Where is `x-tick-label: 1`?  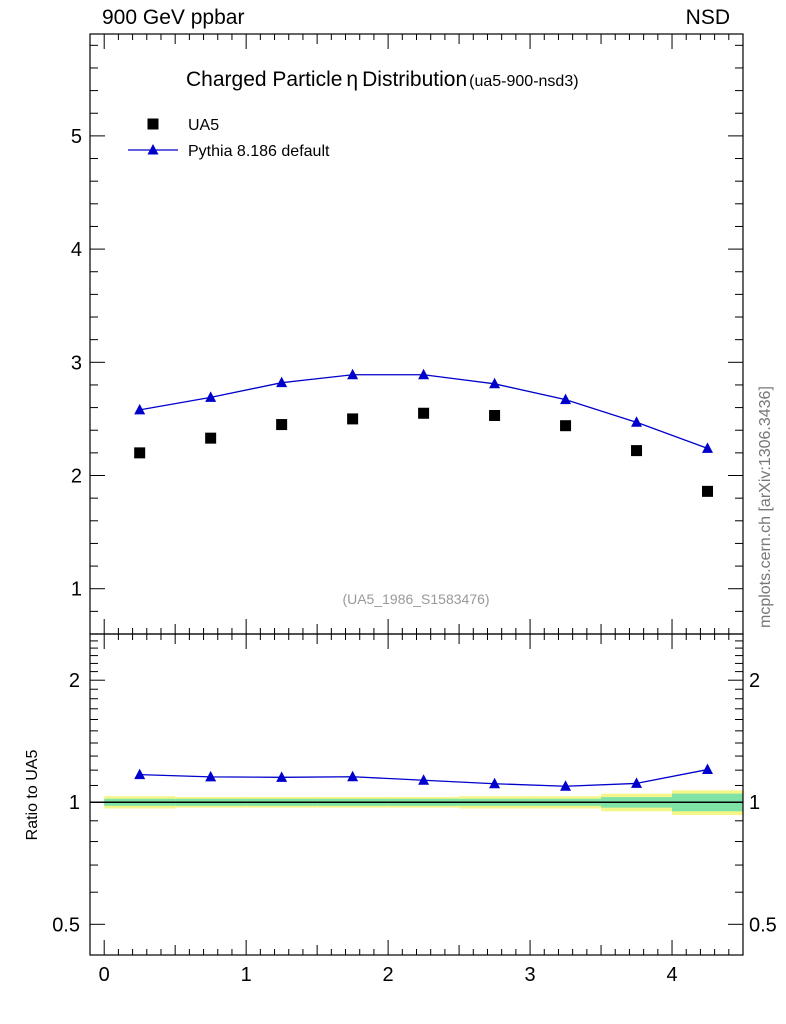
x-tick-label: 1 is located at coordinates (246, 975).